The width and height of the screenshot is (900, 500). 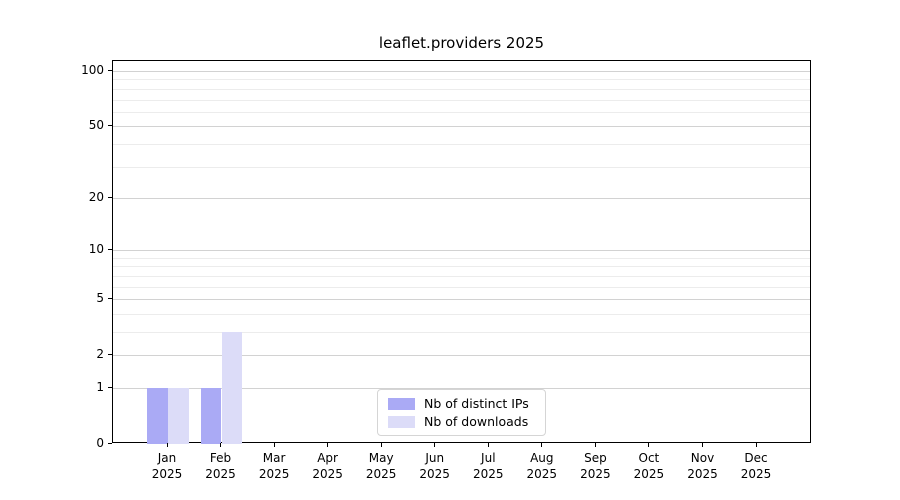 What do you see at coordinates (756, 466) in the screenshot?
I see `x-tick-label-dec: Dec 2025` at bounding box center [756, 466].